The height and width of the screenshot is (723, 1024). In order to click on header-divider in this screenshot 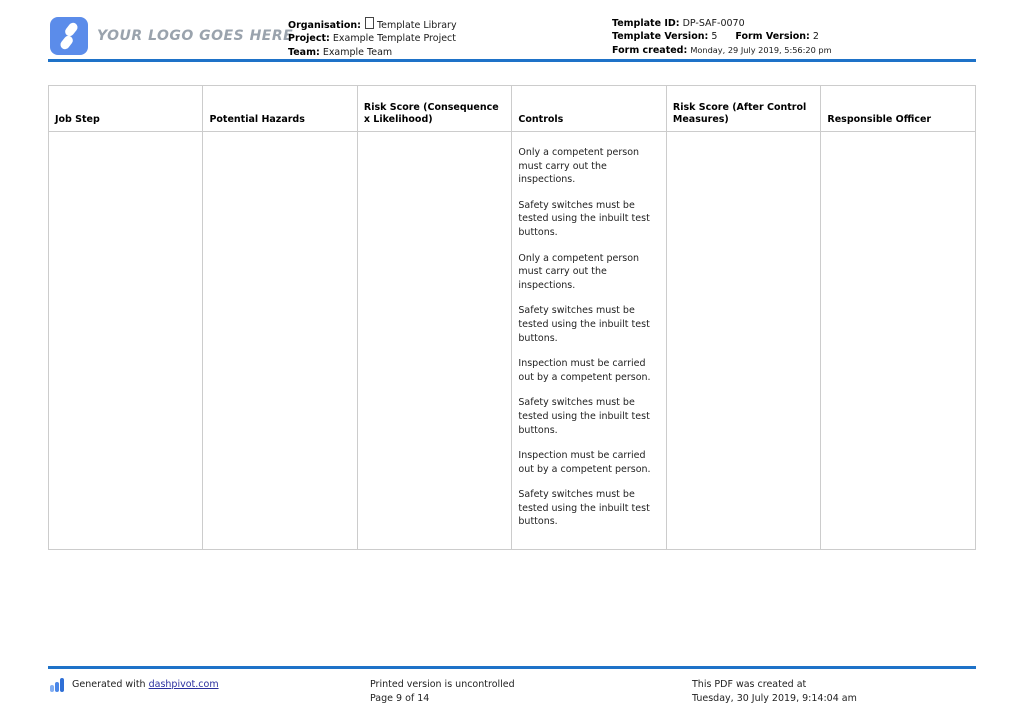, I will do `click(512, 60)`.